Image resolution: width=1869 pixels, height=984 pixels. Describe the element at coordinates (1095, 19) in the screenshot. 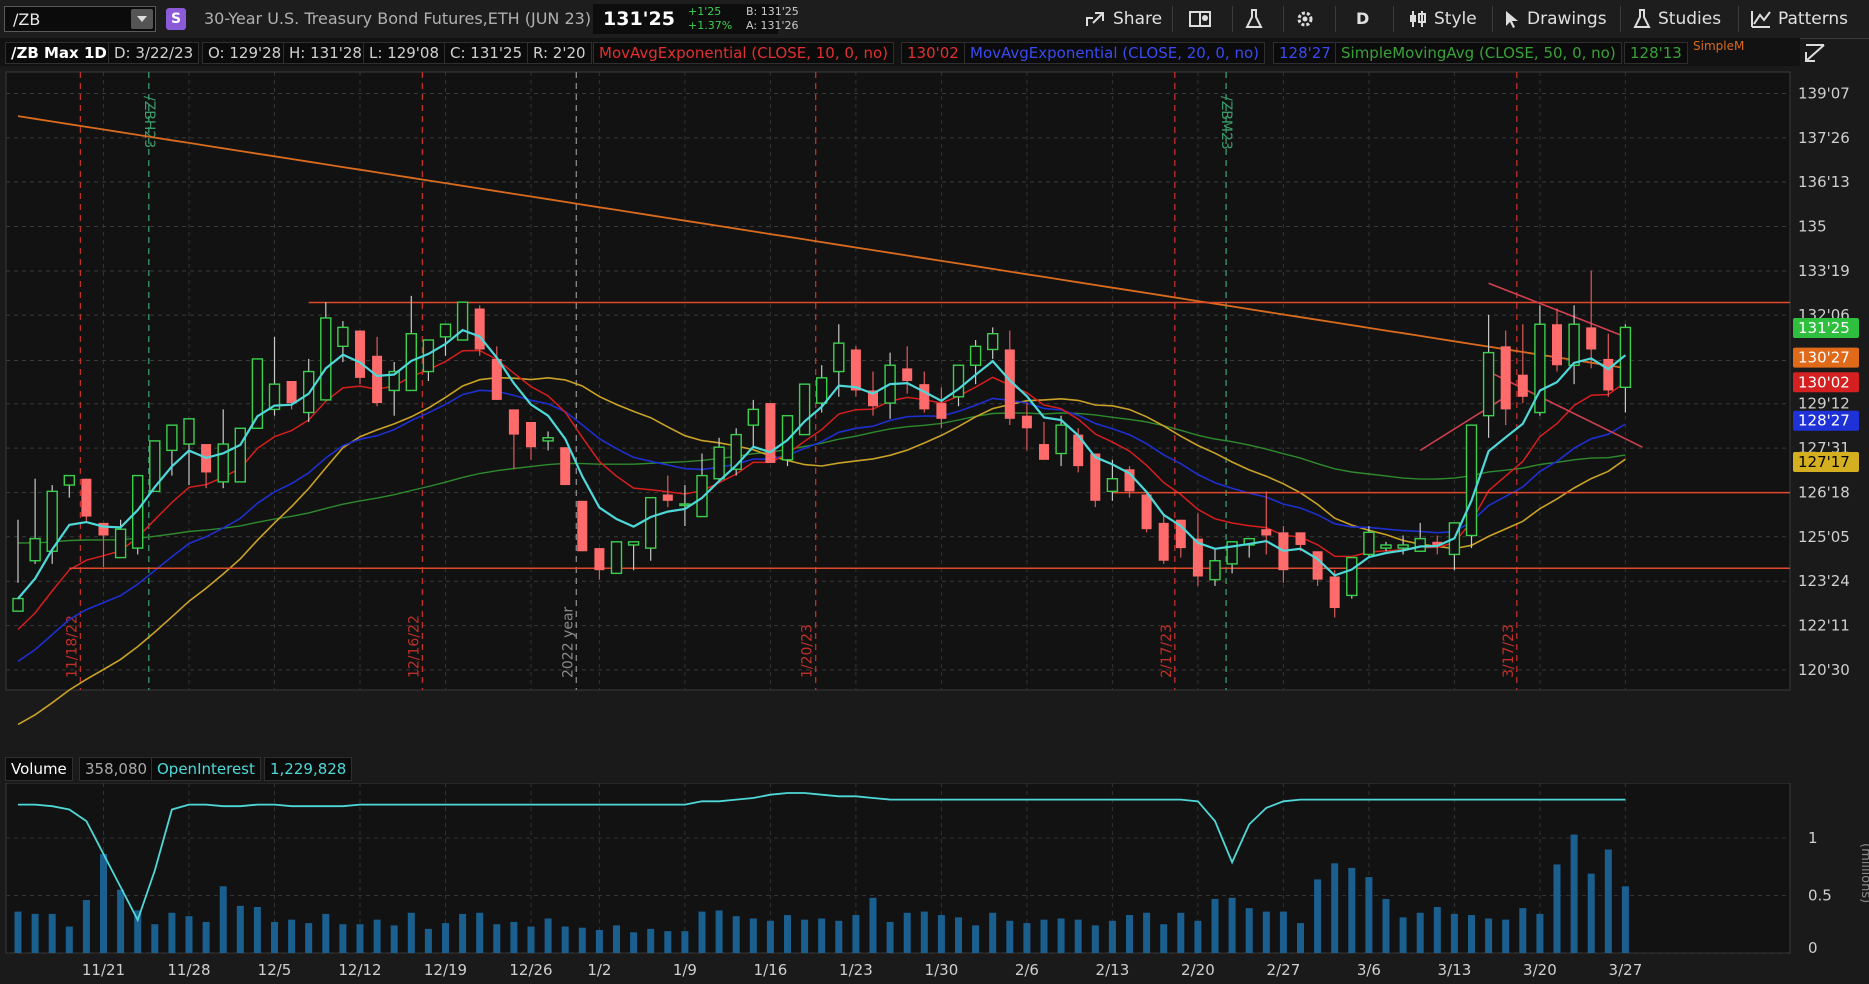

I see `share-icon` at that location.